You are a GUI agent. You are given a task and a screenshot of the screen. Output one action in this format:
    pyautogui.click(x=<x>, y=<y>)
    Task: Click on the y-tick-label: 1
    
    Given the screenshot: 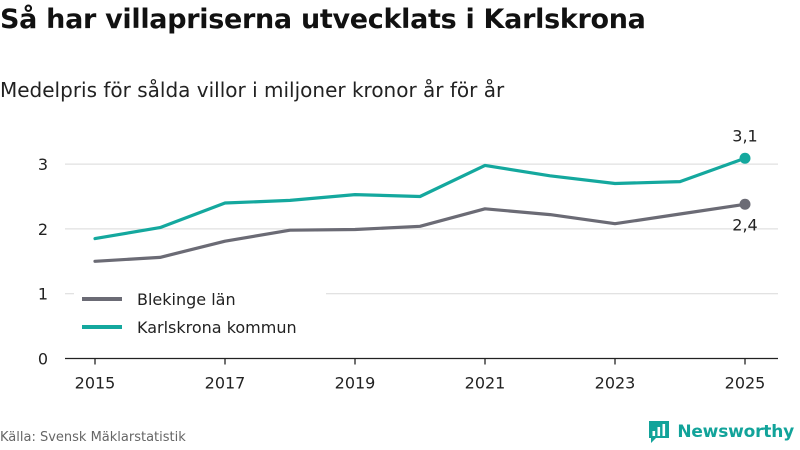 What is the action you would take?
    pyautogui.click(x=43, y=294)
    